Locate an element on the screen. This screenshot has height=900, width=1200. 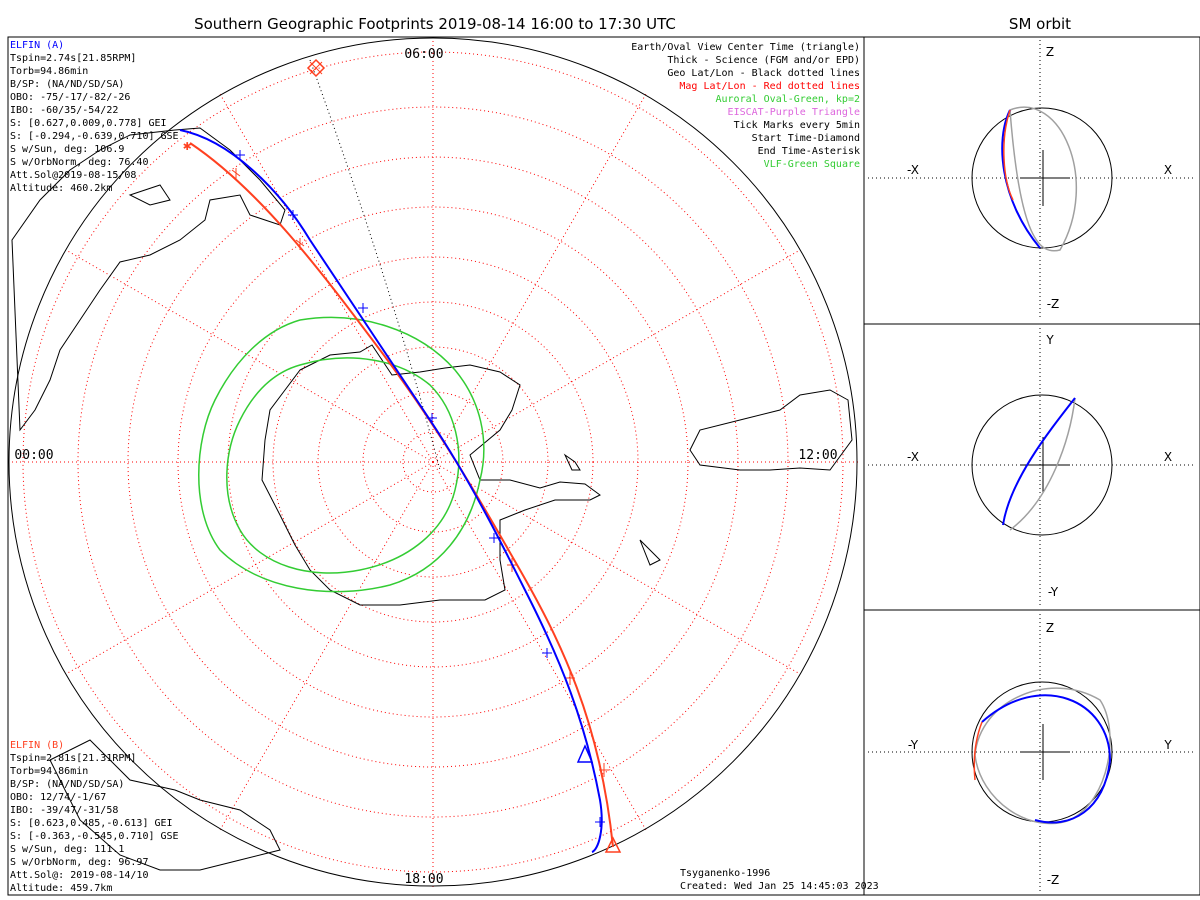
elfin-b-line: Torb=94.86min is located at coordinates (49, 771).